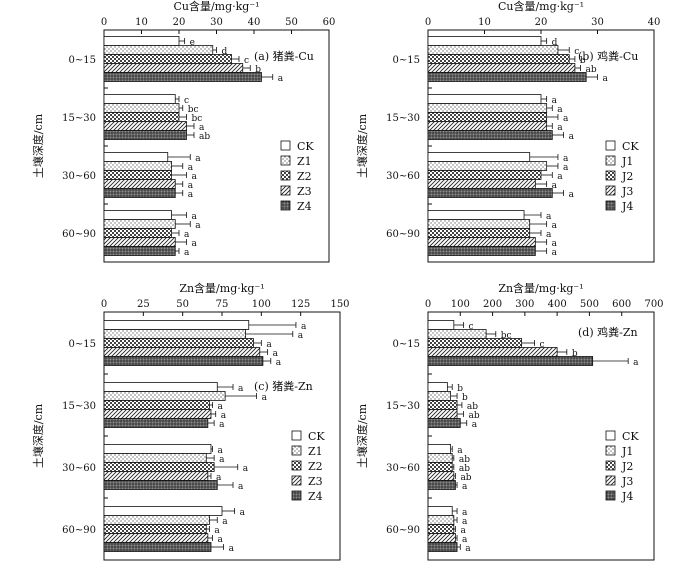 This screenshot has height=563, width=700. What do you see at coordinates (484, 41) in the screenshot?
I see `bar-CK-0~15` at bounding box center [484, 41].